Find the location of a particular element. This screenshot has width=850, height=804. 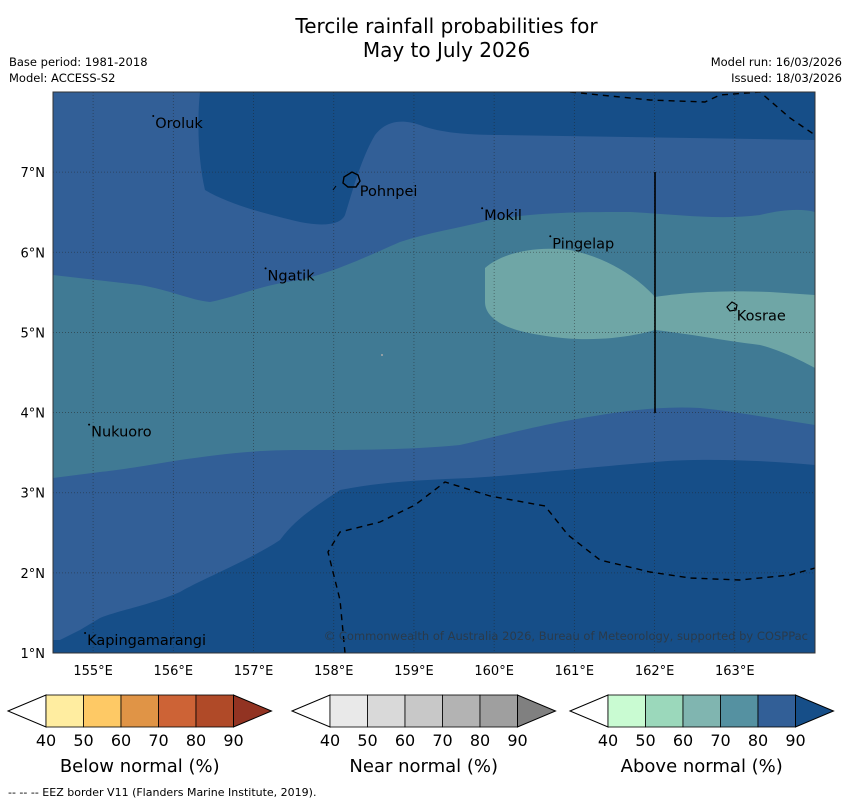

lon-tick-label: 155°E is located at coordinates (93, 671).